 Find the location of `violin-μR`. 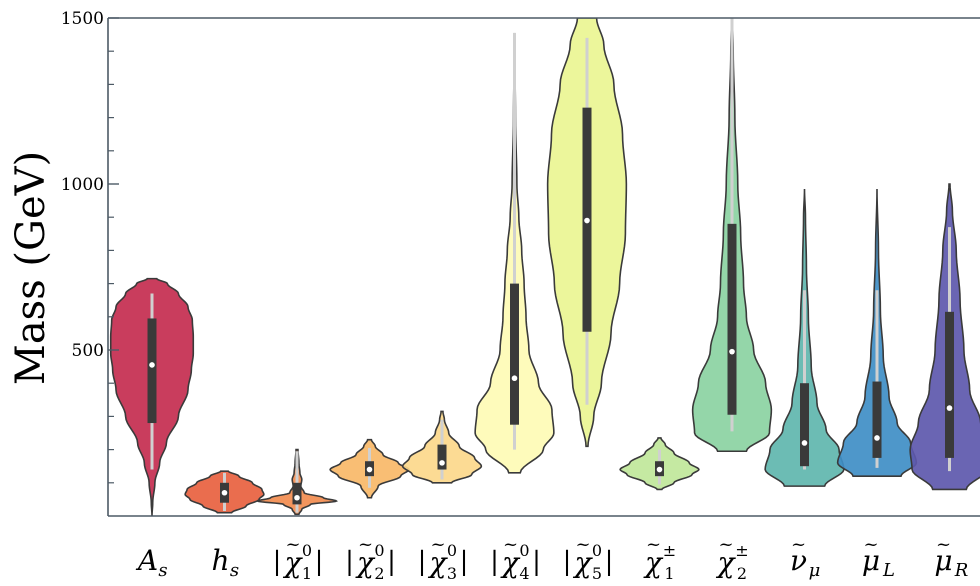

violin-μR is located at coordinates (944, 337).